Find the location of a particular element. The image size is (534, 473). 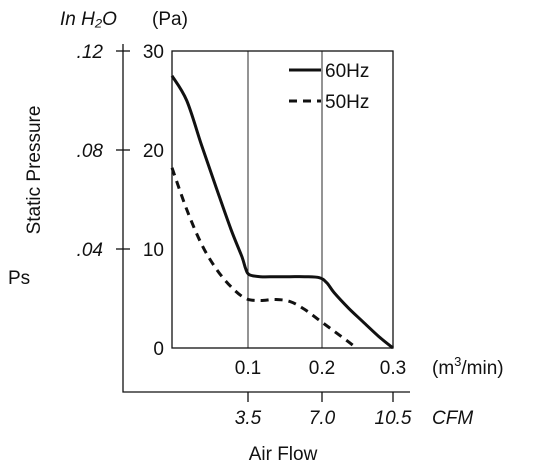

inh2o-tick-label: .08 is located at coordinates (90, 151).